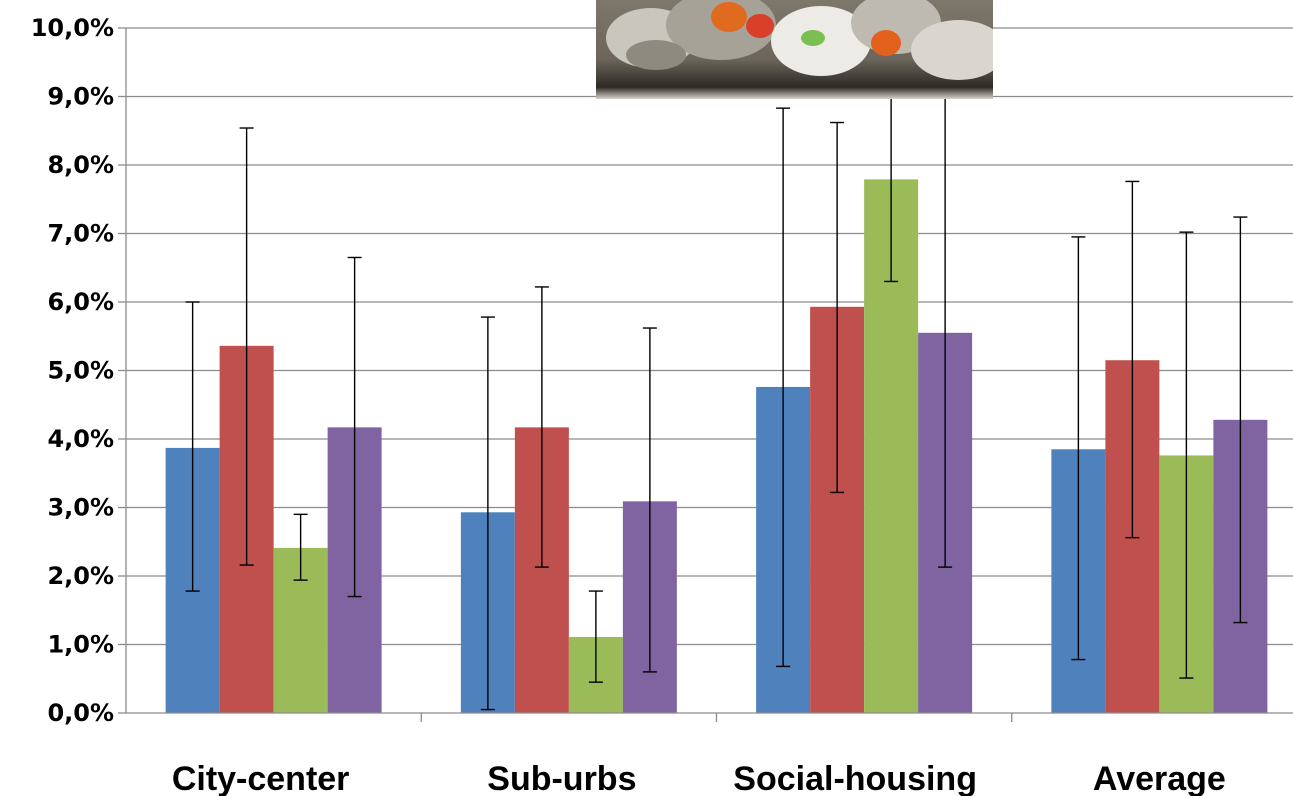 The image size is (1293, 796). What do you see at coordinates (855, 778) in the screenshot?
I see `x-tick-label: Social-housing` at bounding box center [855, 778].